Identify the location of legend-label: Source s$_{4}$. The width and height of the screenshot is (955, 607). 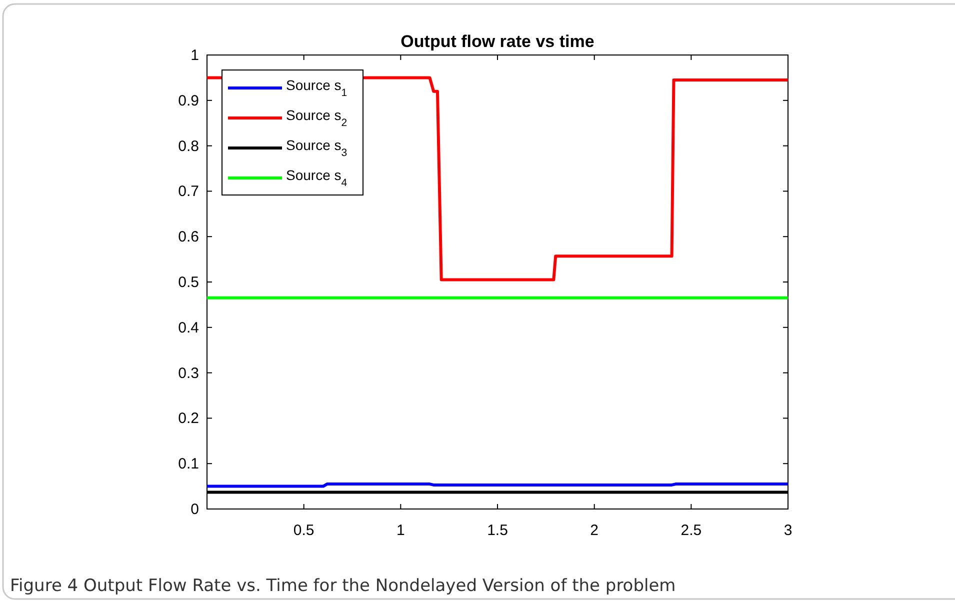
(317, 178).